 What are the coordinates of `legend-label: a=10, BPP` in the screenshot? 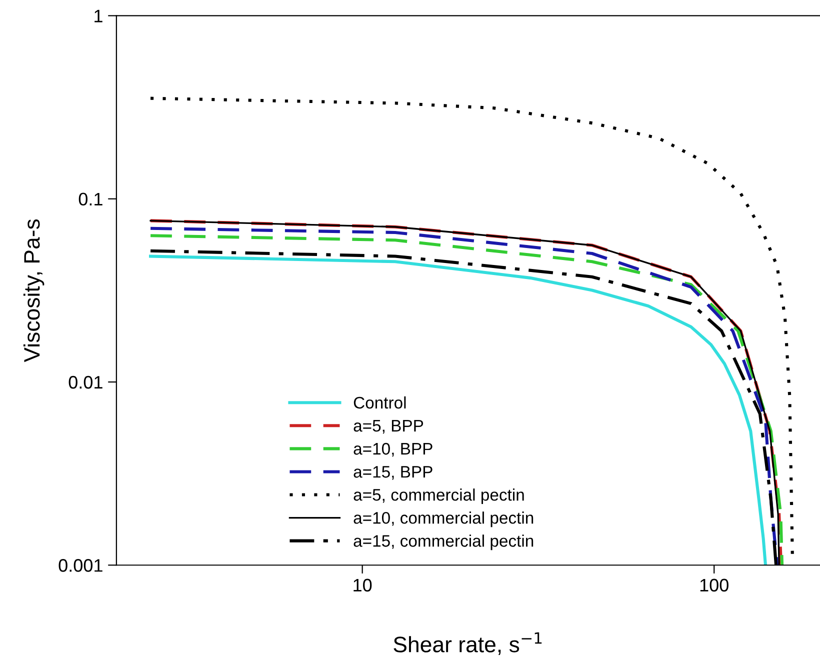 It's located at (393, 449).